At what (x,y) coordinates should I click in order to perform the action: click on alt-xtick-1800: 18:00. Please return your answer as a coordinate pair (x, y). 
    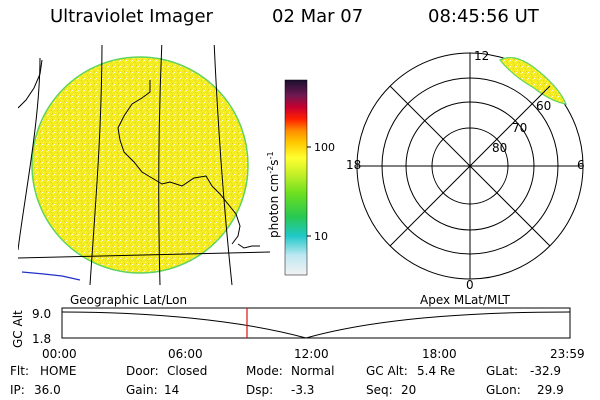
    Looking at the image, I should click on (439, 354).